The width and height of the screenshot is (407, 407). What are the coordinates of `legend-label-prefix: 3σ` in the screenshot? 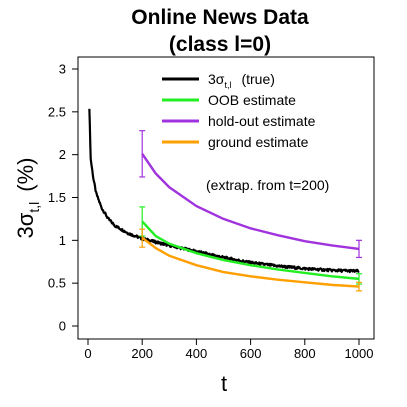 It's located at (216, 79).